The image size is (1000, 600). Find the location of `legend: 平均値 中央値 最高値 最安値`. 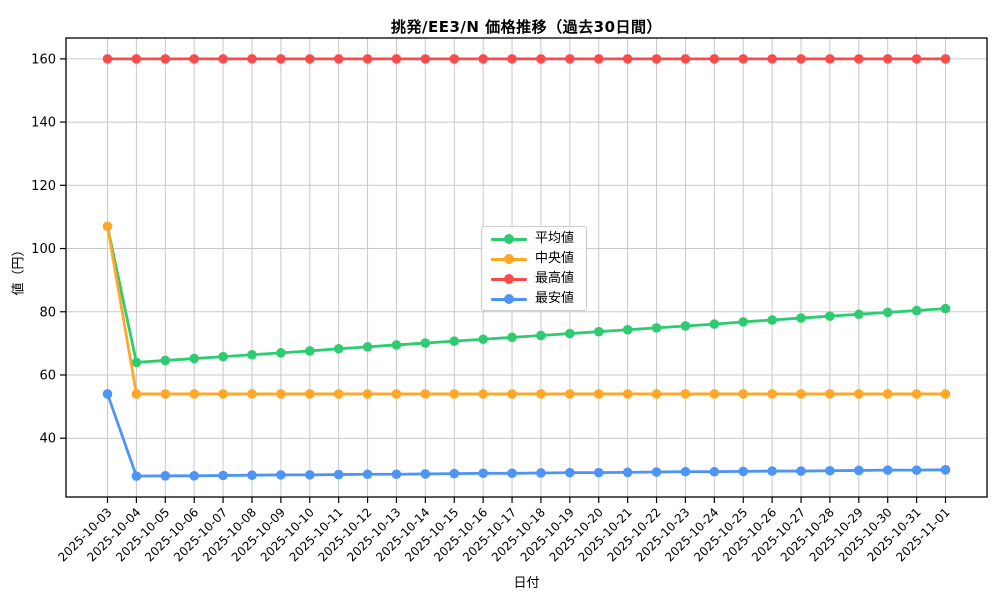

legend: 平均値 中央値 最高値 最安値 is located at coordinates (534, 268).